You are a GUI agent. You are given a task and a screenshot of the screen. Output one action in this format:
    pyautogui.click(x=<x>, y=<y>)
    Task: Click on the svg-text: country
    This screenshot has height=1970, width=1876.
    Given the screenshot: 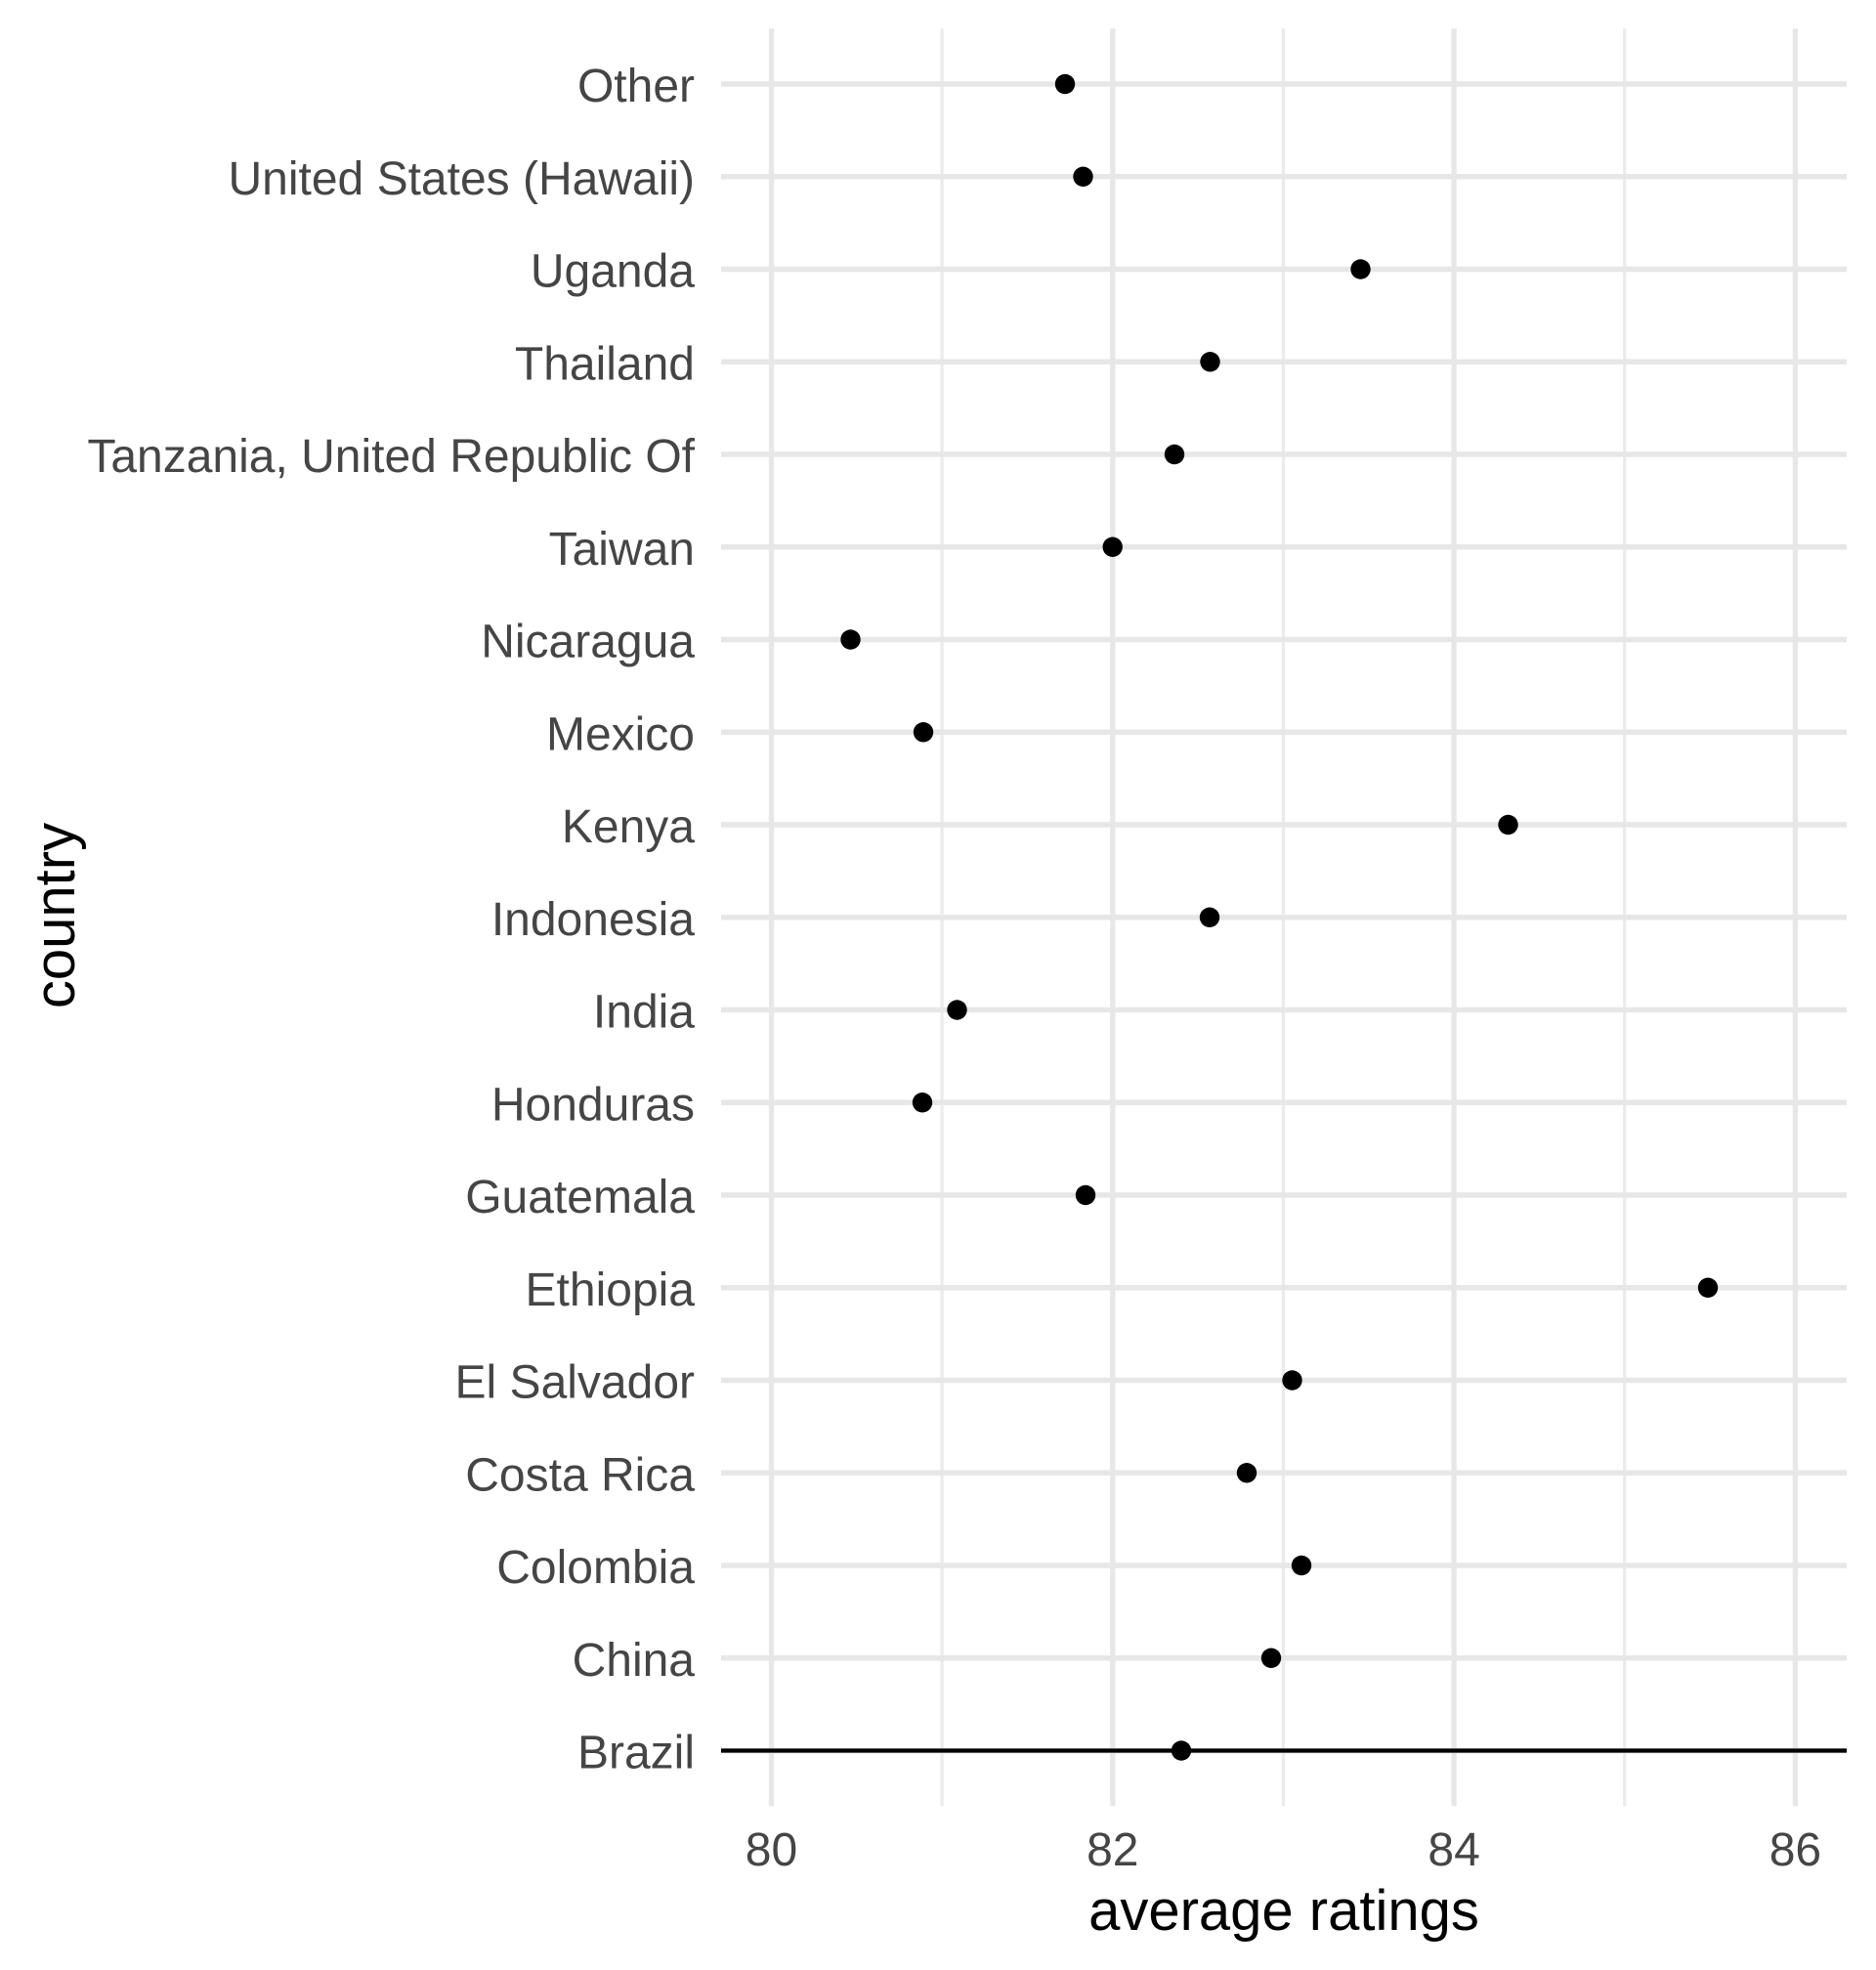 What is the action you would take?
    pyautogui.click(x=55, y=915)
    